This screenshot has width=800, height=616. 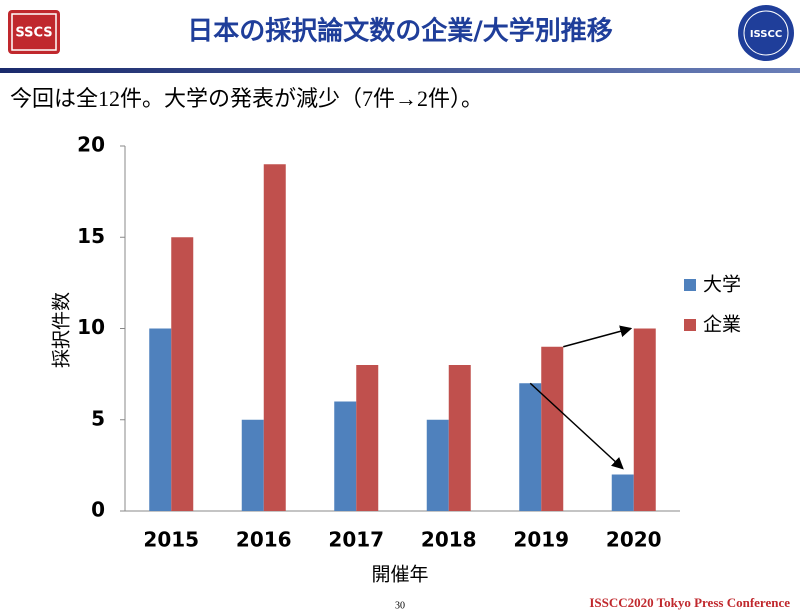 I want to click on logo-right: ISSCC, so click(x=766, y=34).